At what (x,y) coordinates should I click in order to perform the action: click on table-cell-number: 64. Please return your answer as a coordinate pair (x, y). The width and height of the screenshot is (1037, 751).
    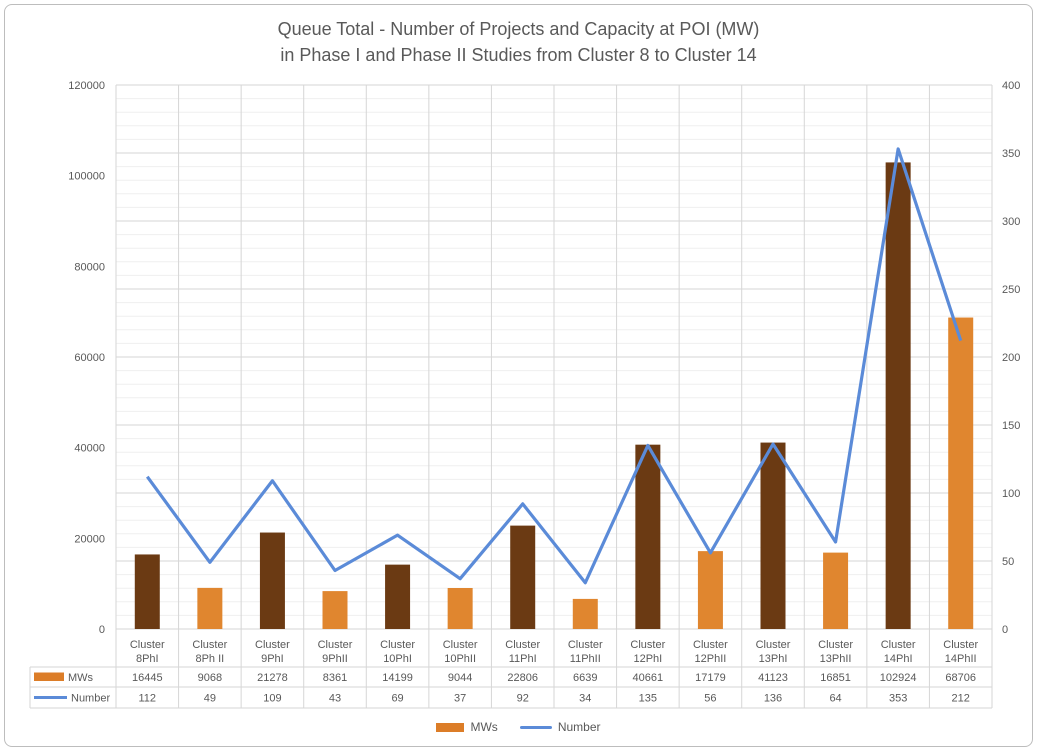
    Looking at the image, I should click on (835, 699).